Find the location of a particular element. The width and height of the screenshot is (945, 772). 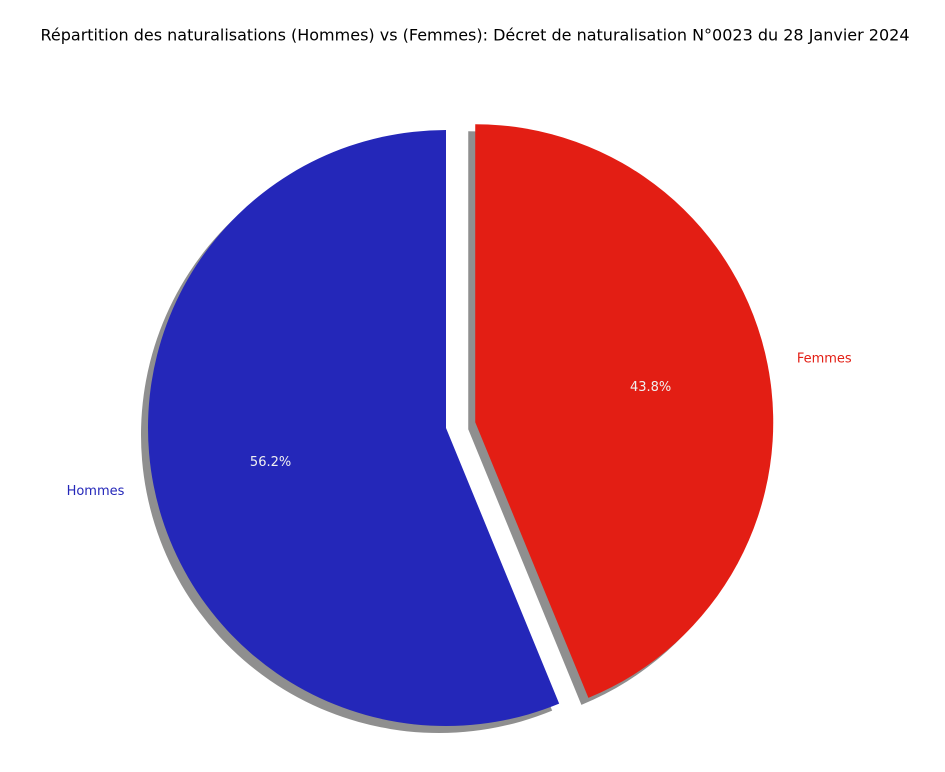

slice-label: Femmes is located at coordinates (824, 358).